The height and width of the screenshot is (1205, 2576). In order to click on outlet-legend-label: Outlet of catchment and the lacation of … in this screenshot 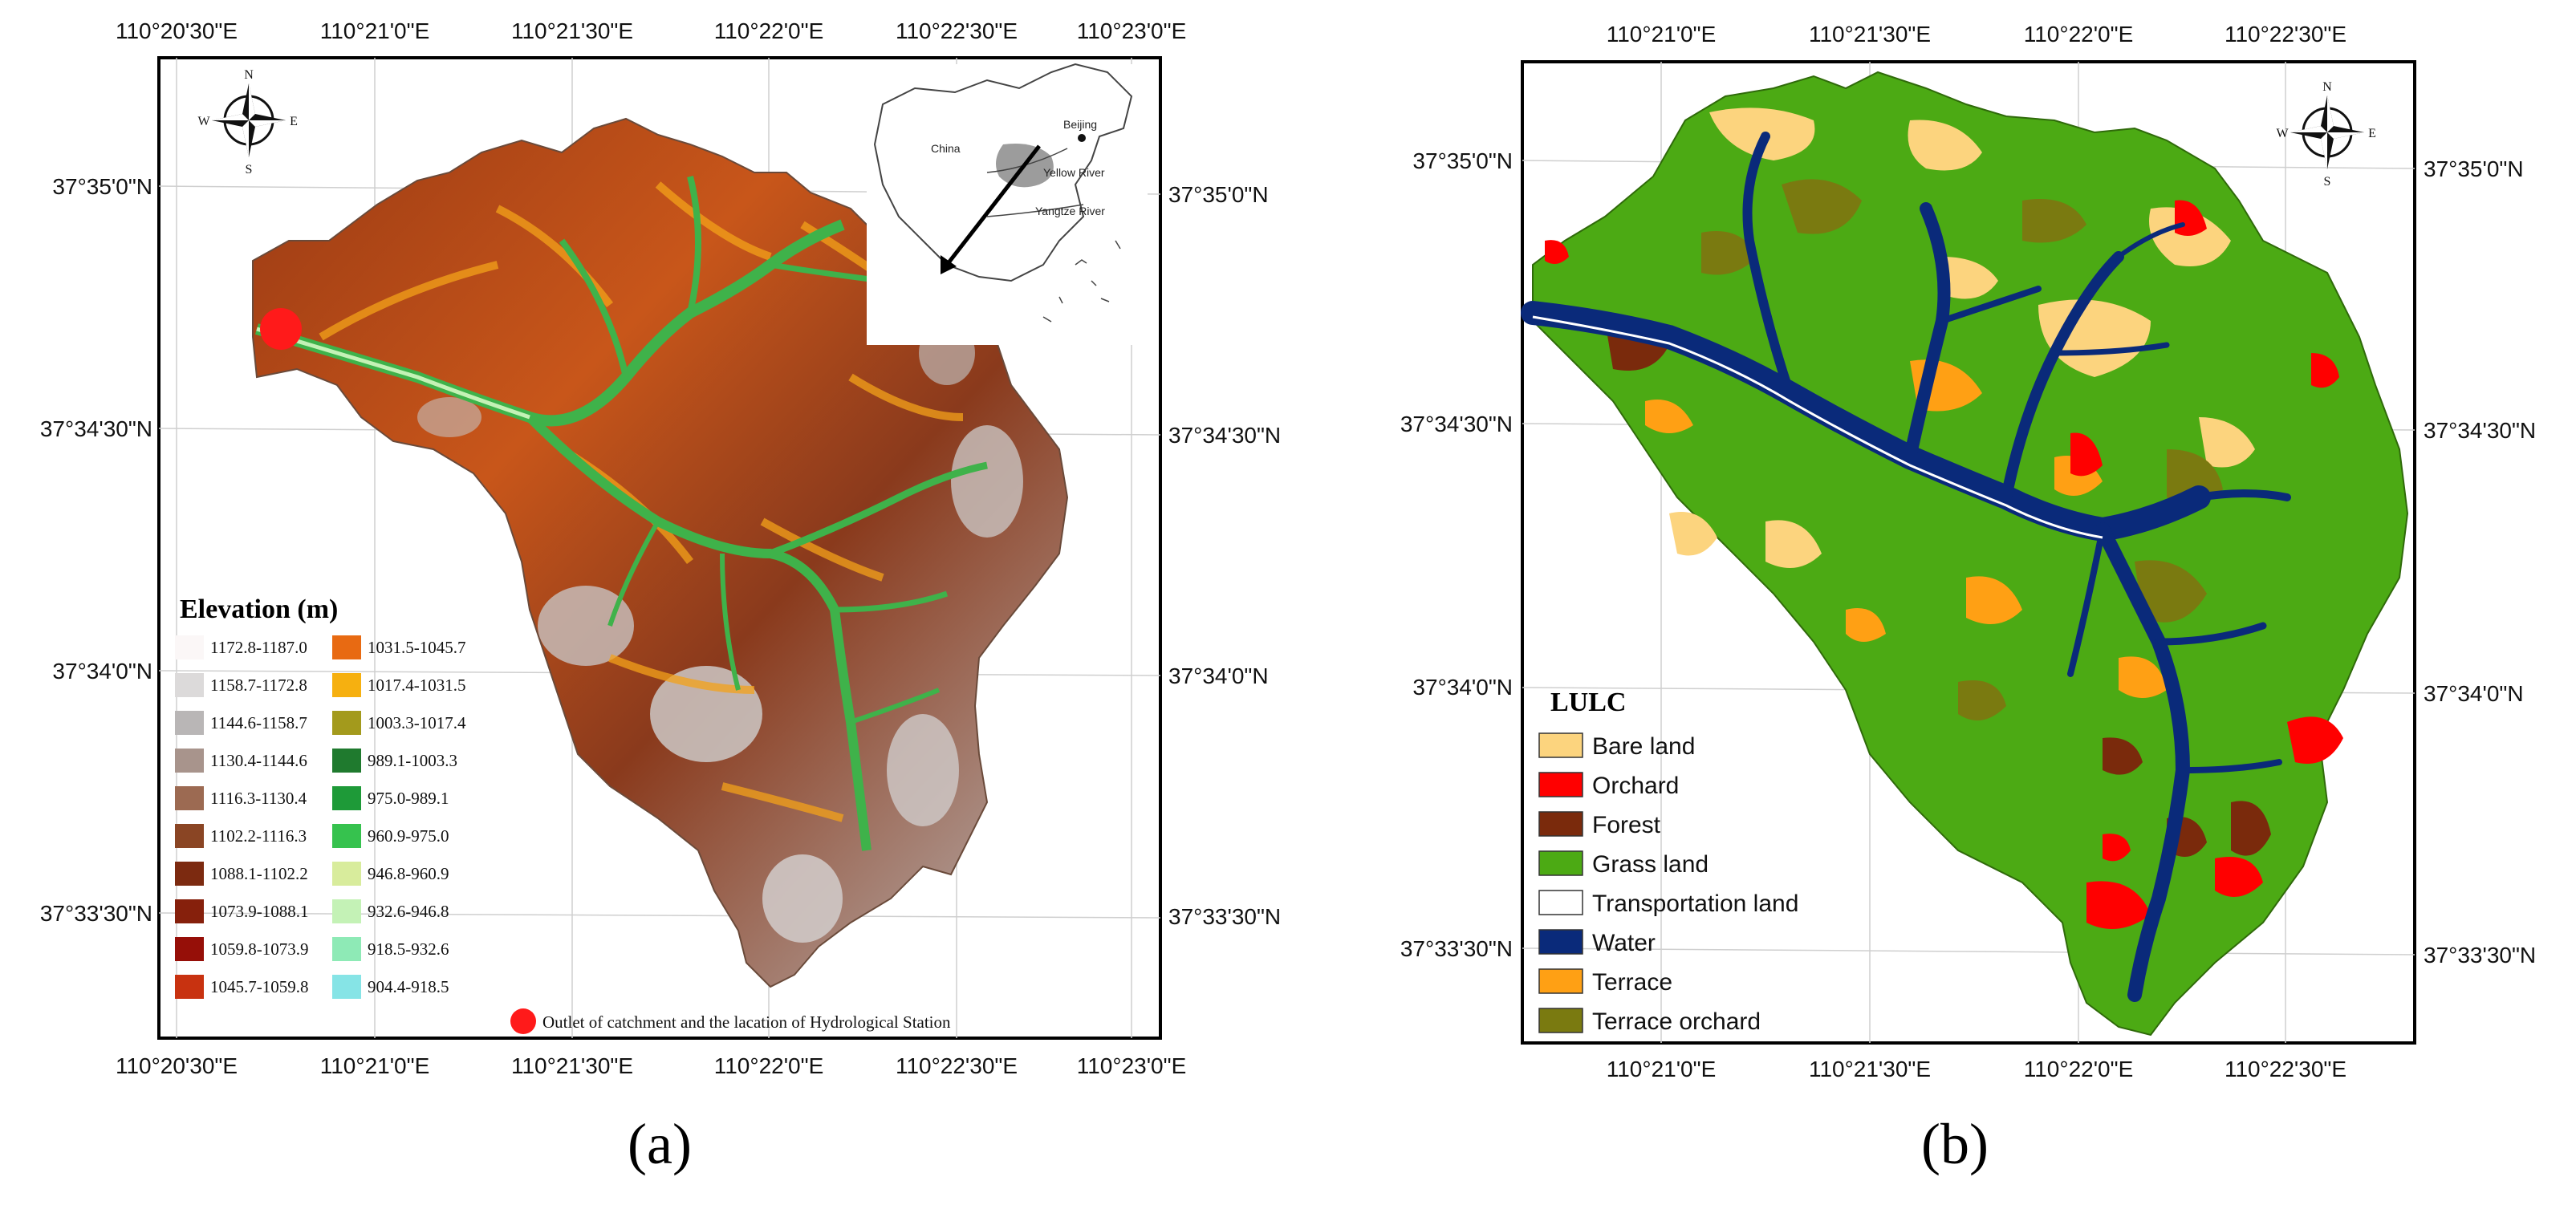, I will do `click(746, 1022)`.